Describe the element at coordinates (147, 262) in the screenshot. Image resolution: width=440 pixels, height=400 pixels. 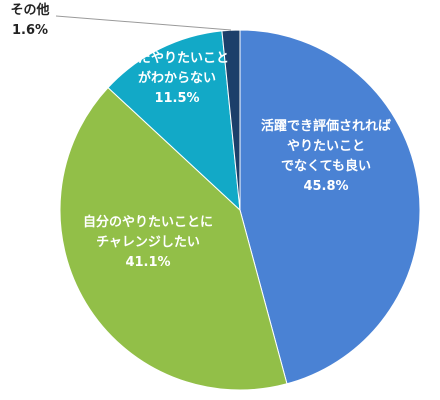
I see `slice-value-label: 41.1%` at that location.